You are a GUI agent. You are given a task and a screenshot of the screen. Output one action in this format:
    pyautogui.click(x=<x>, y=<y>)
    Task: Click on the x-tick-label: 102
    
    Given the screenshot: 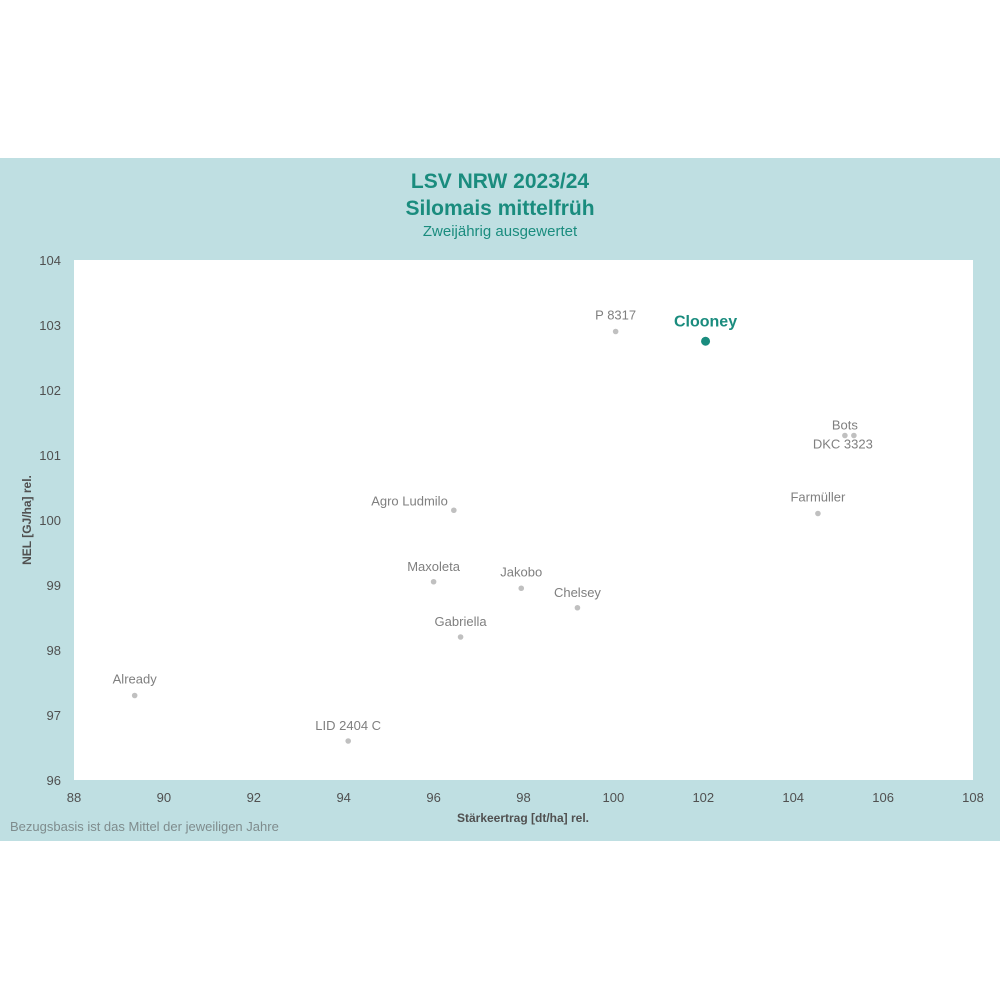 What is the action you would take?
    pyautogui.click(x=703, y=797)
    